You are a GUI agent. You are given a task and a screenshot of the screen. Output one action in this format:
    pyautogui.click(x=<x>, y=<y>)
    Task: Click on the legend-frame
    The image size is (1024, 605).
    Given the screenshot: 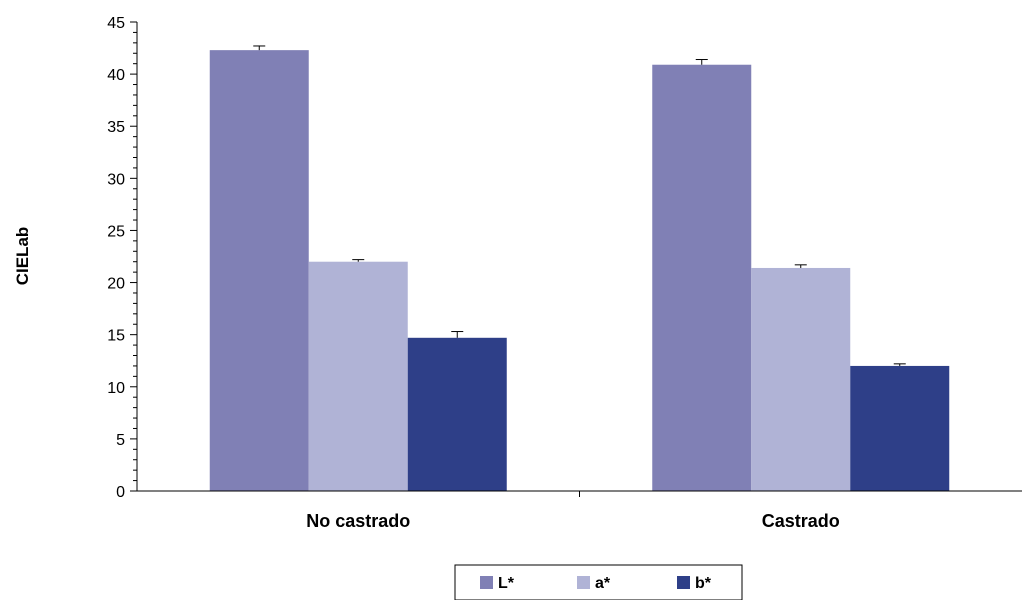 What is the action you would take?
    pyautogui.click(x=598, y=582)
    